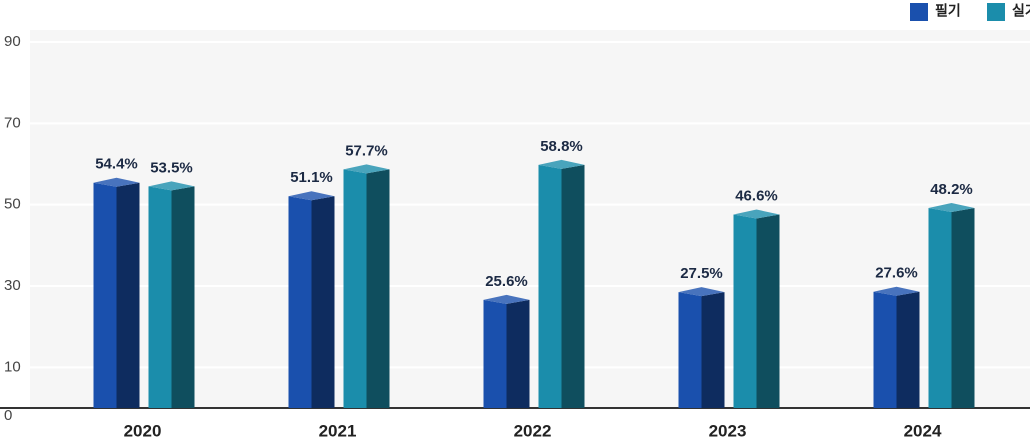  Describe the element at coordinates (948, 11) in the screenshot. I see `legend-text: 필기` at that location.